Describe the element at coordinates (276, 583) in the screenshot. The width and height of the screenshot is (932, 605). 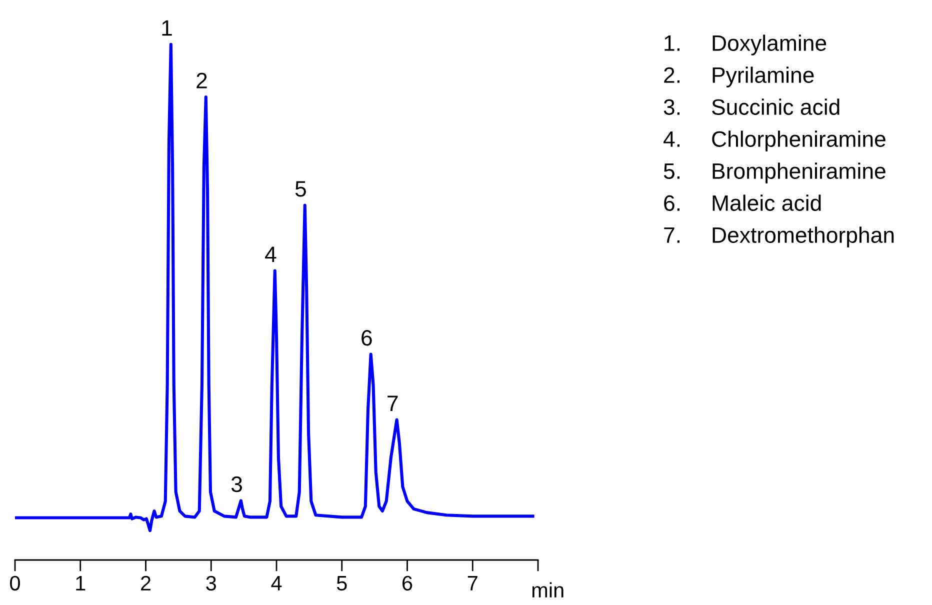
I see `x-tick-label: 4` at that location.